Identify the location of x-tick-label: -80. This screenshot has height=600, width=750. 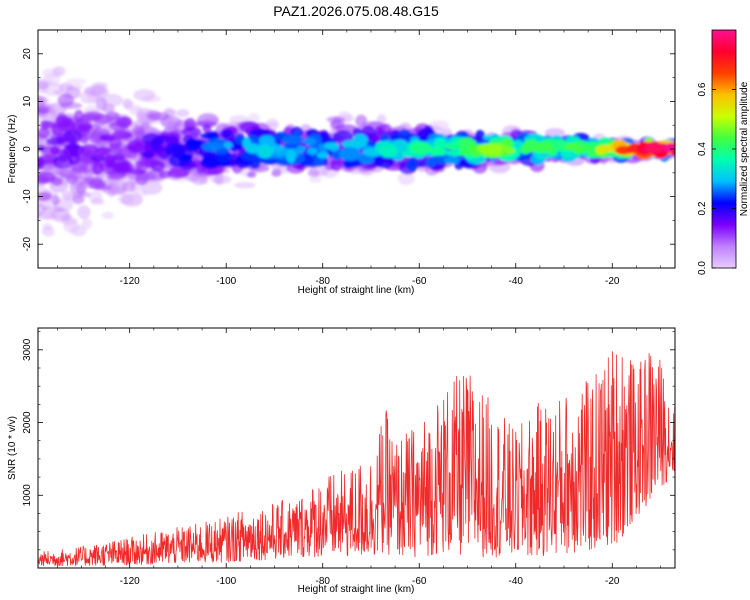
(322, 581).